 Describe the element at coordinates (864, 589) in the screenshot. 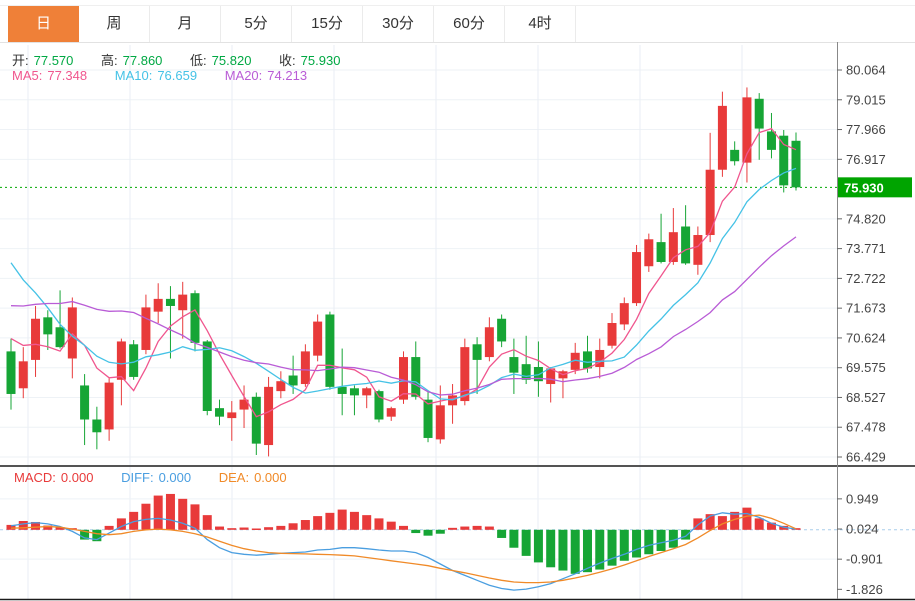

I see `y-axis-label: -1.826` at that location.